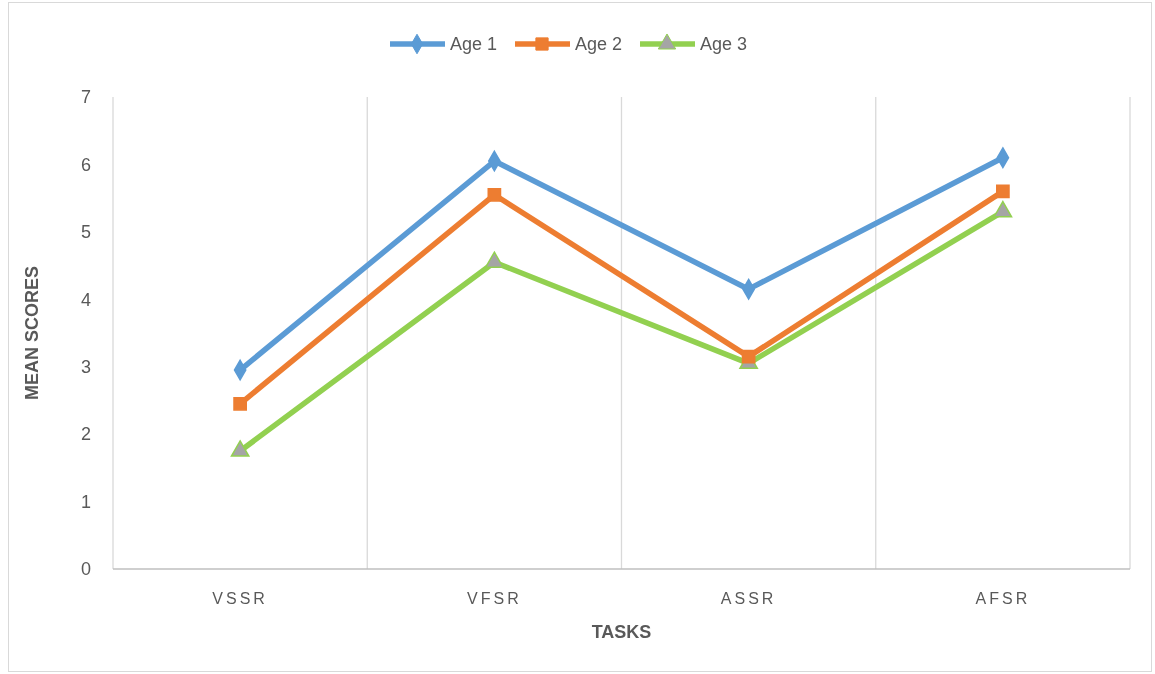 The height and width of the screenshot is (674, 1155). I want to click on x-tick-label: ASSR, so click(748, 598).